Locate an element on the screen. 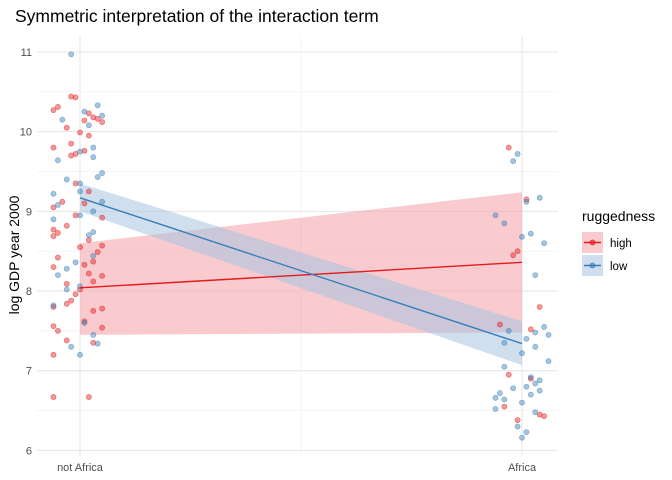  y-tick-label: 10 is located at coordinates (26, 133).